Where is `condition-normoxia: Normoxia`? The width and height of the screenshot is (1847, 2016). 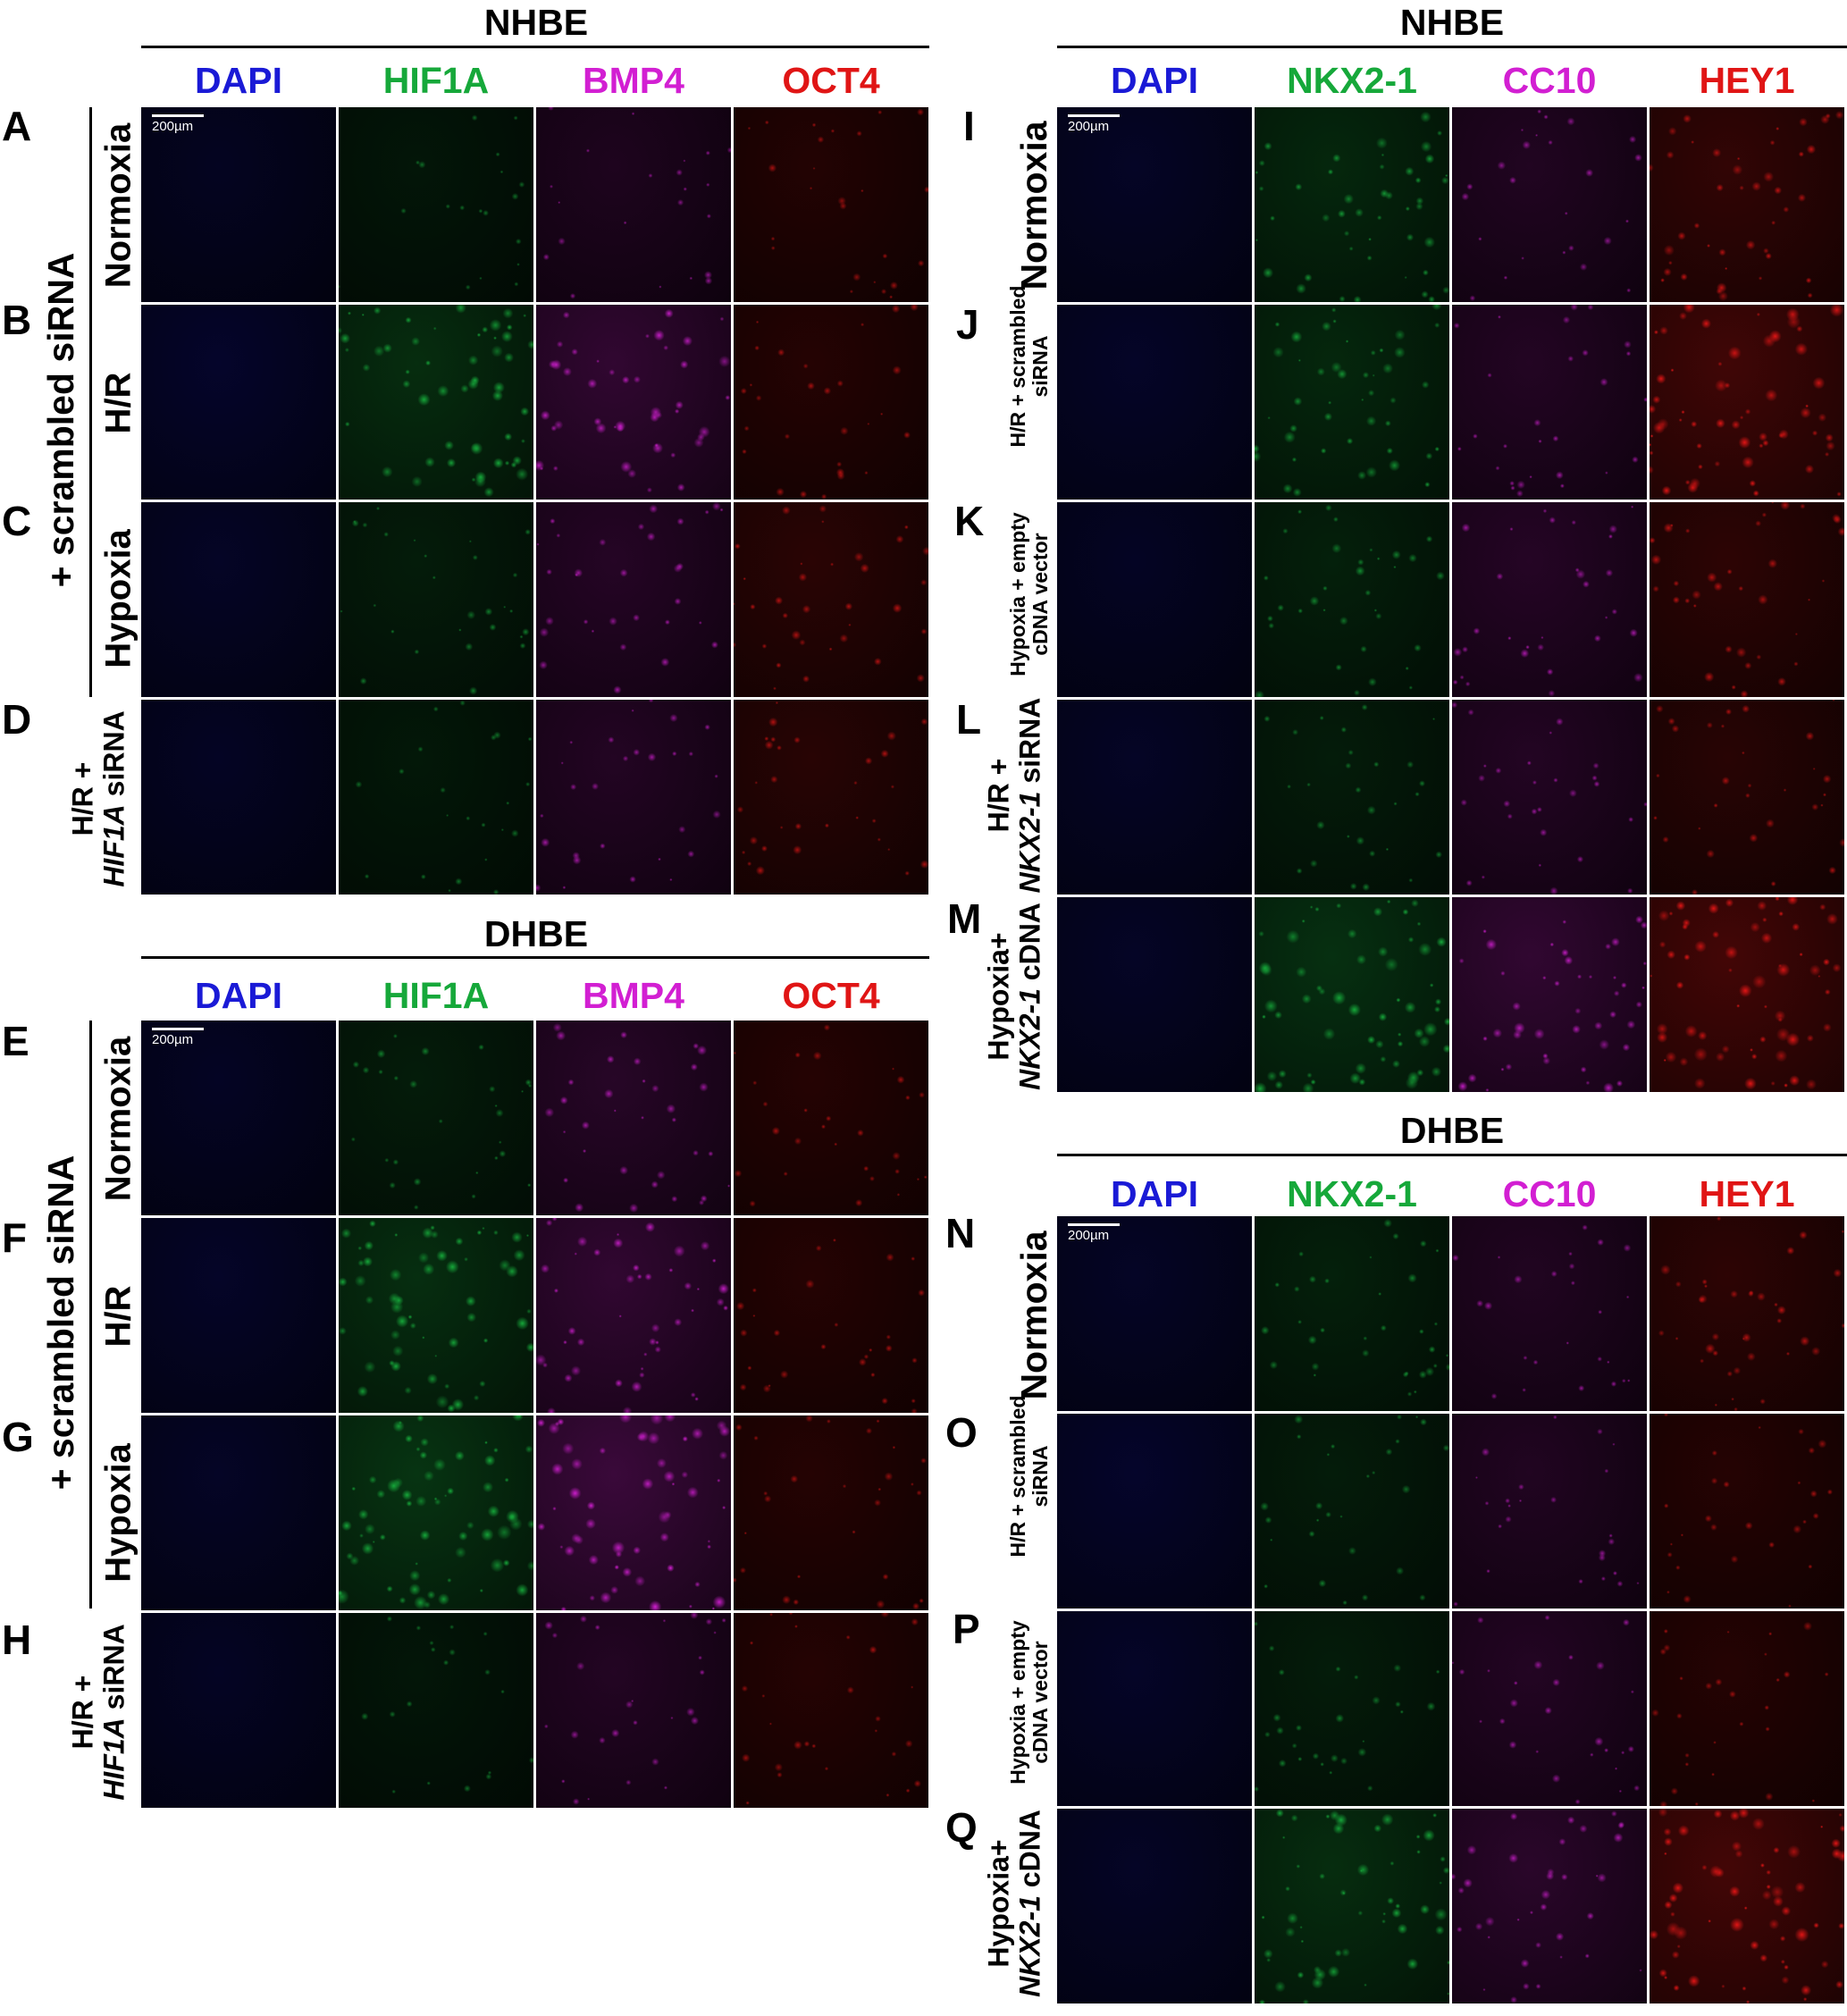 condition-normoxia: Normoxia is located at coordinates (119, 205).